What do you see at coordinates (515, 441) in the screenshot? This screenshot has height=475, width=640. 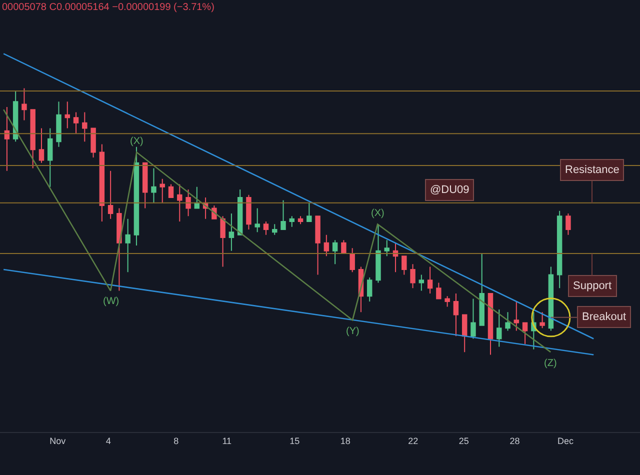 I see `x-tick-label: 28` at bounding box center [515, 441].